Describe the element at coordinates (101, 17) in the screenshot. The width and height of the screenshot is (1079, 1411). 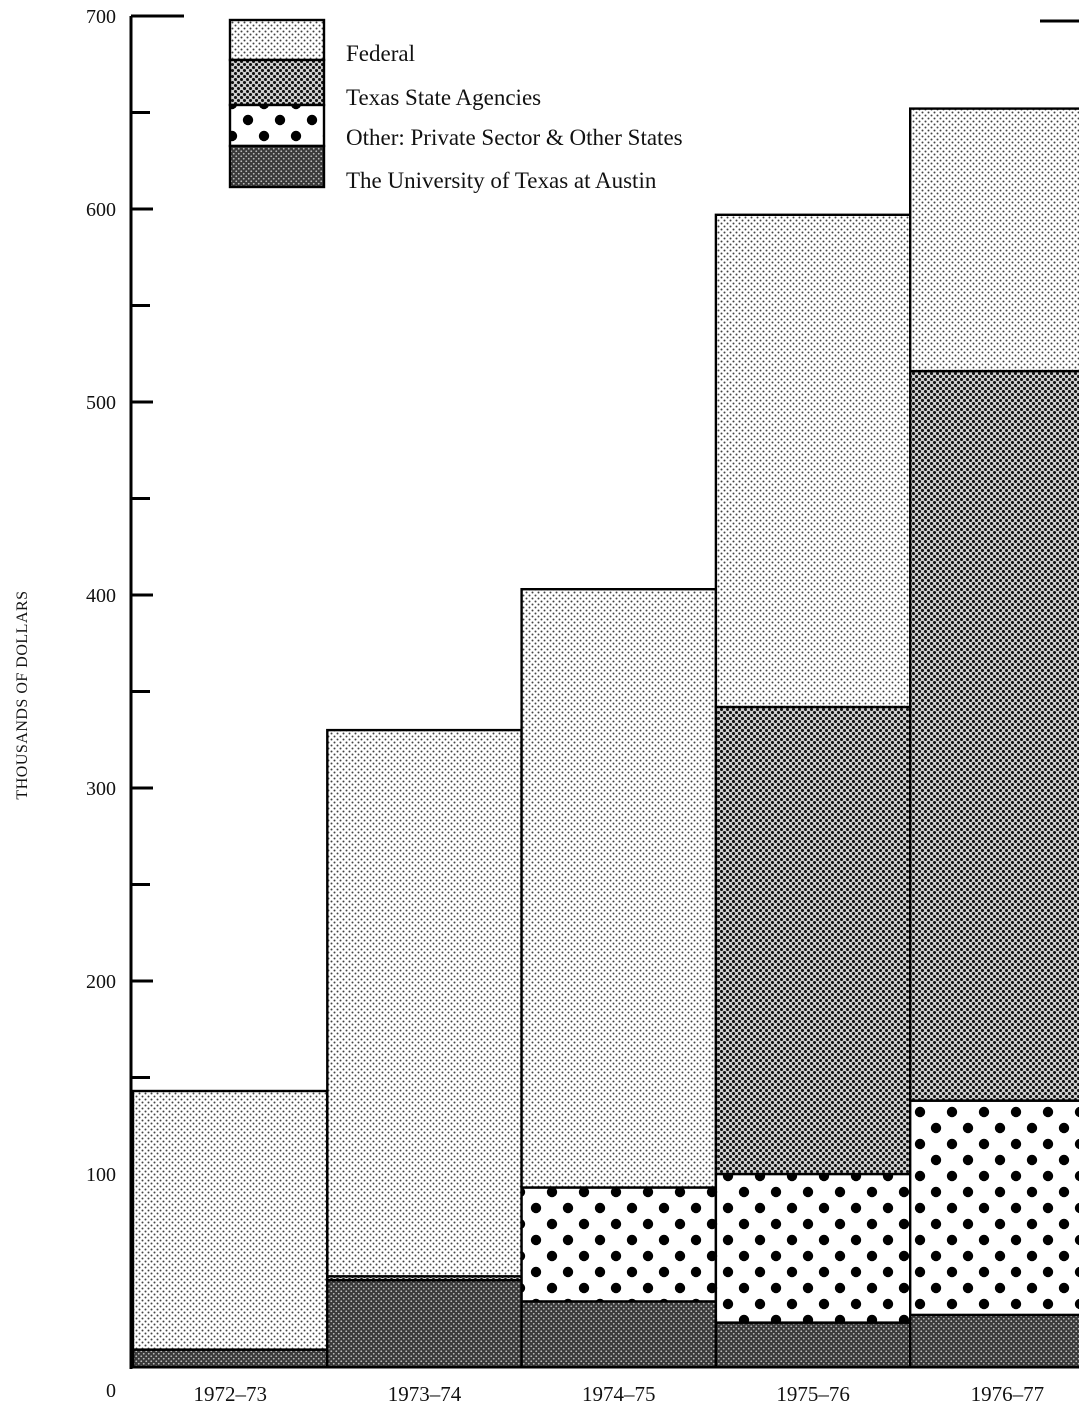
I see `y-tick-label: 700` at that location.